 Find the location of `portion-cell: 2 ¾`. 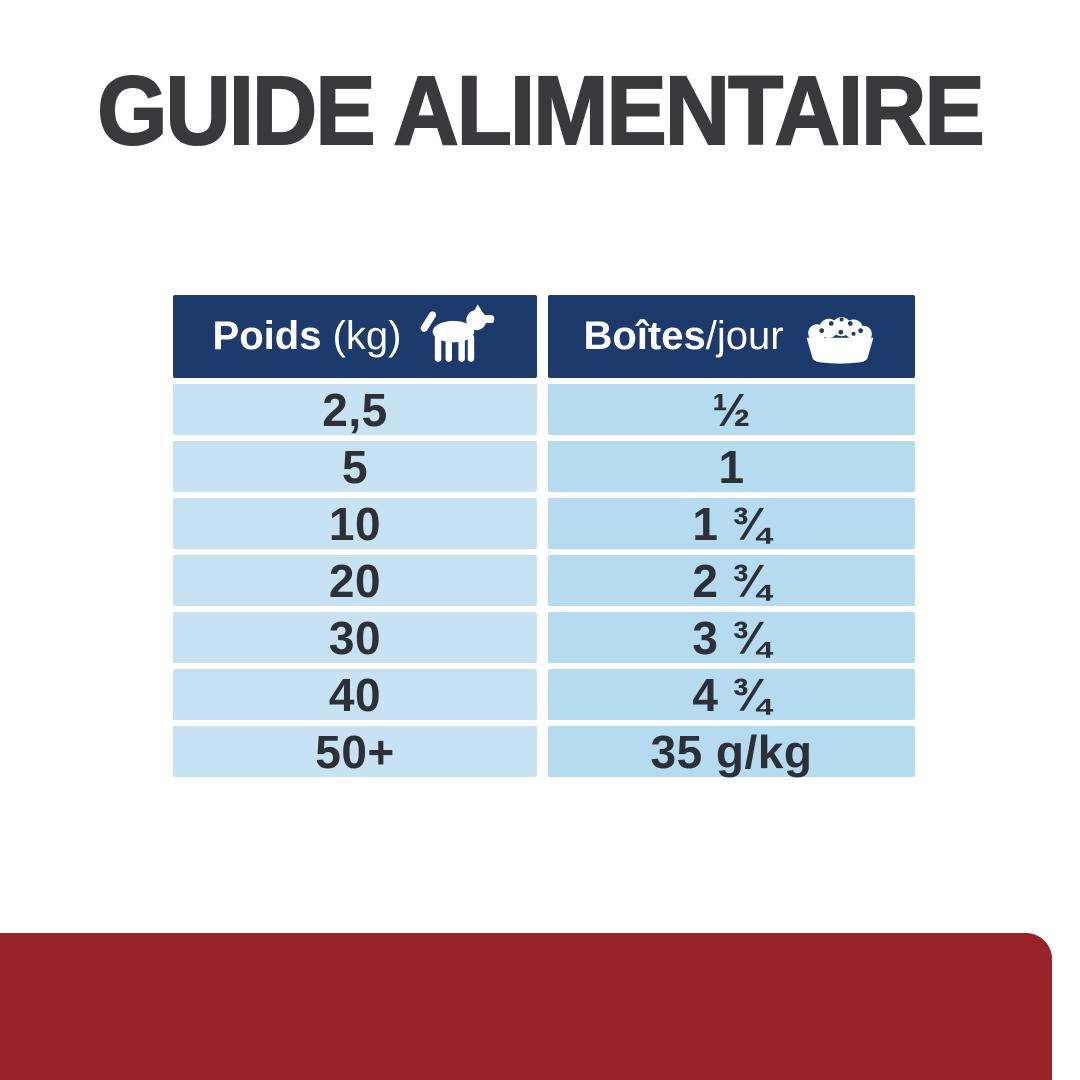

portion-cell: 2 ¾ is located at coordinates (731, 581).